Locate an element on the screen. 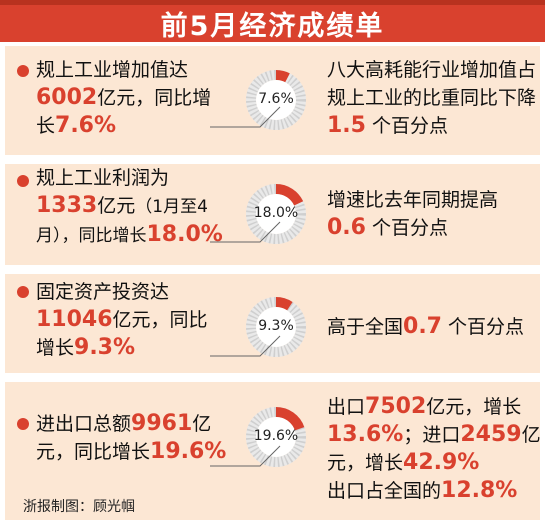  header-top-bar is located at coordinates (272, 2).